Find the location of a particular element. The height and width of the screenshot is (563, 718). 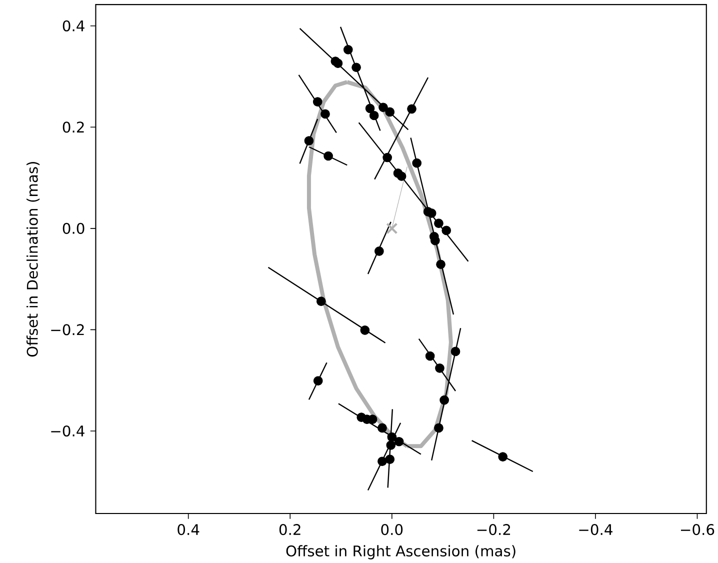

x-tick-label: −0.6 is located at coordinates (697, 530).